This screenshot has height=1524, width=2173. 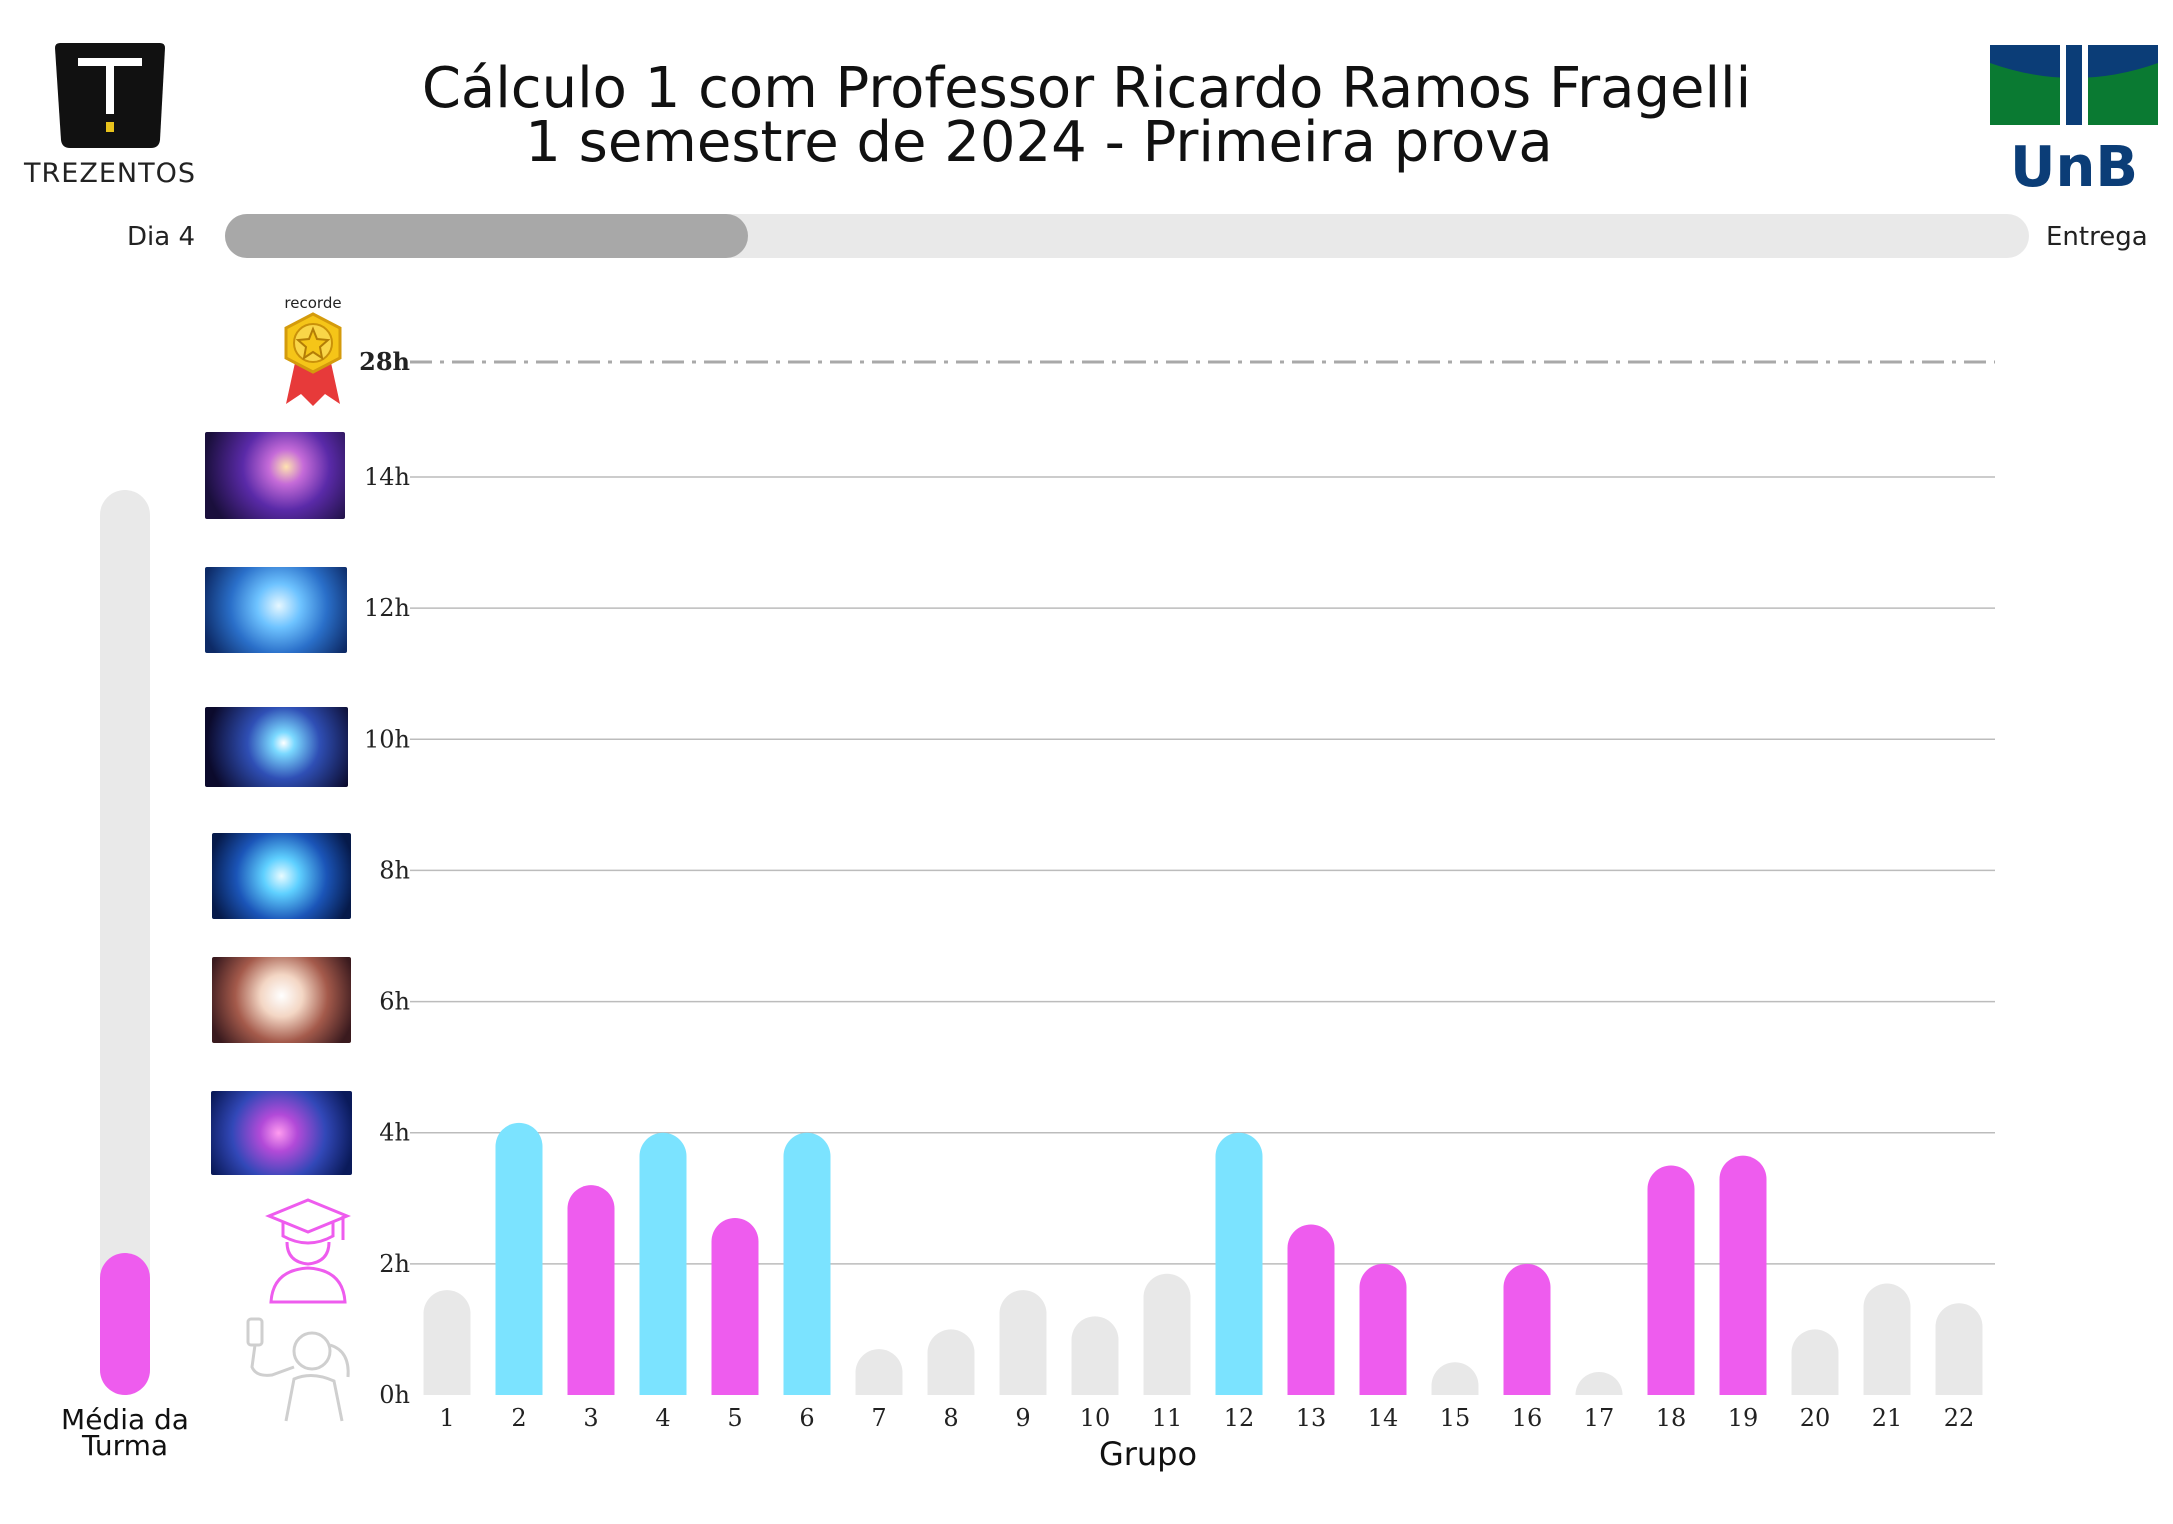 I want to click on brain-level-6-icon, so click(x=275, y=475).